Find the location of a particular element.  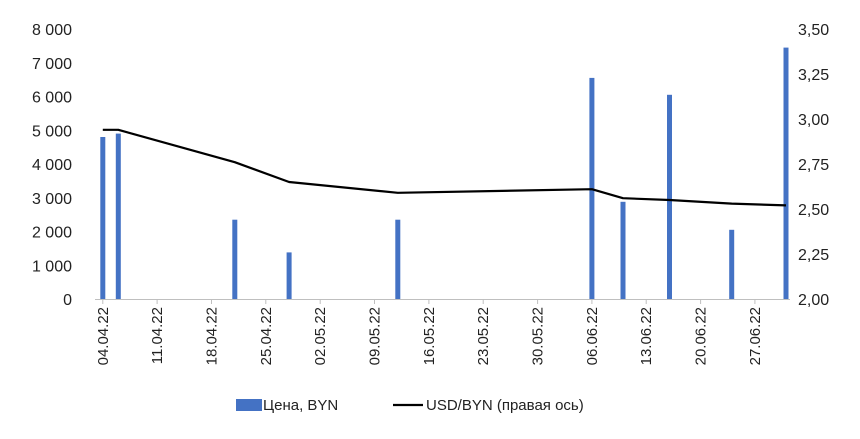

legend-swatch-price is located at coordinates (249, 405).